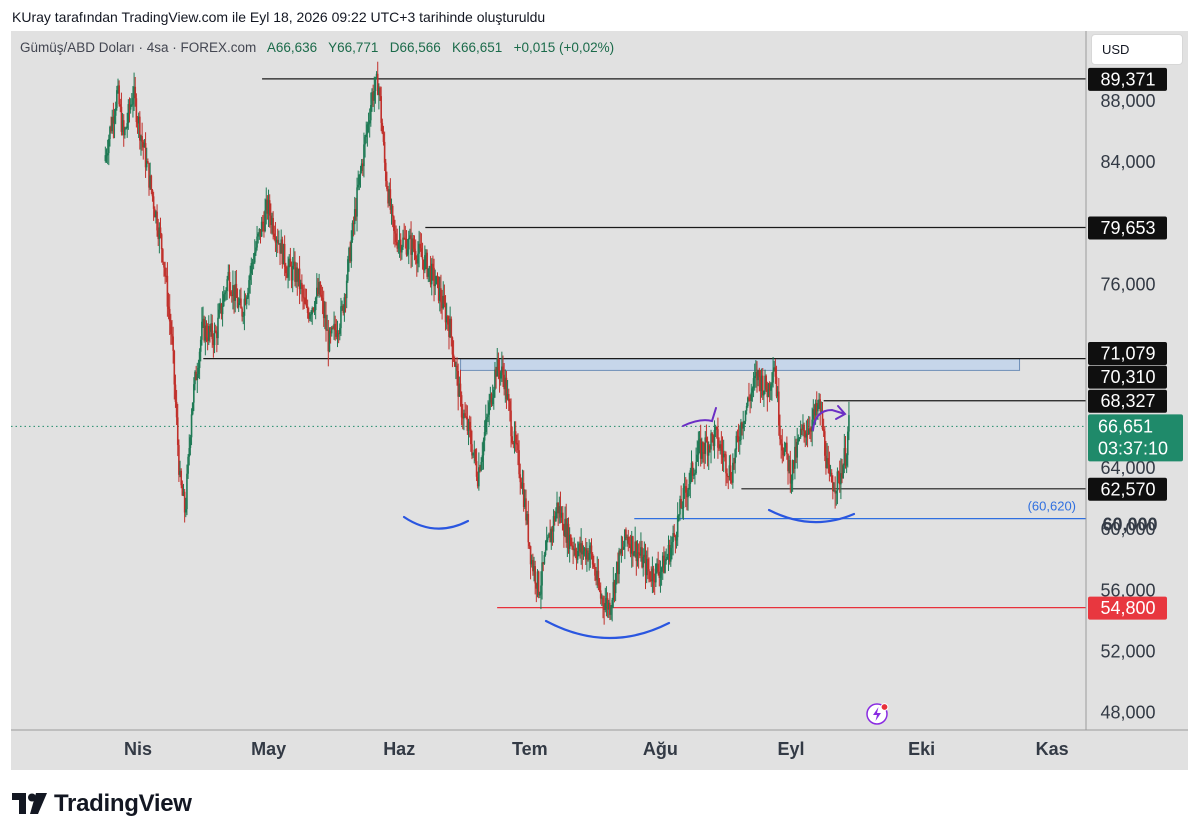 This screenshot has width=1200, height=839. Describe the element at coordinates (1127, 401) in the screenshot. I see `price-tag-bg` at that location.